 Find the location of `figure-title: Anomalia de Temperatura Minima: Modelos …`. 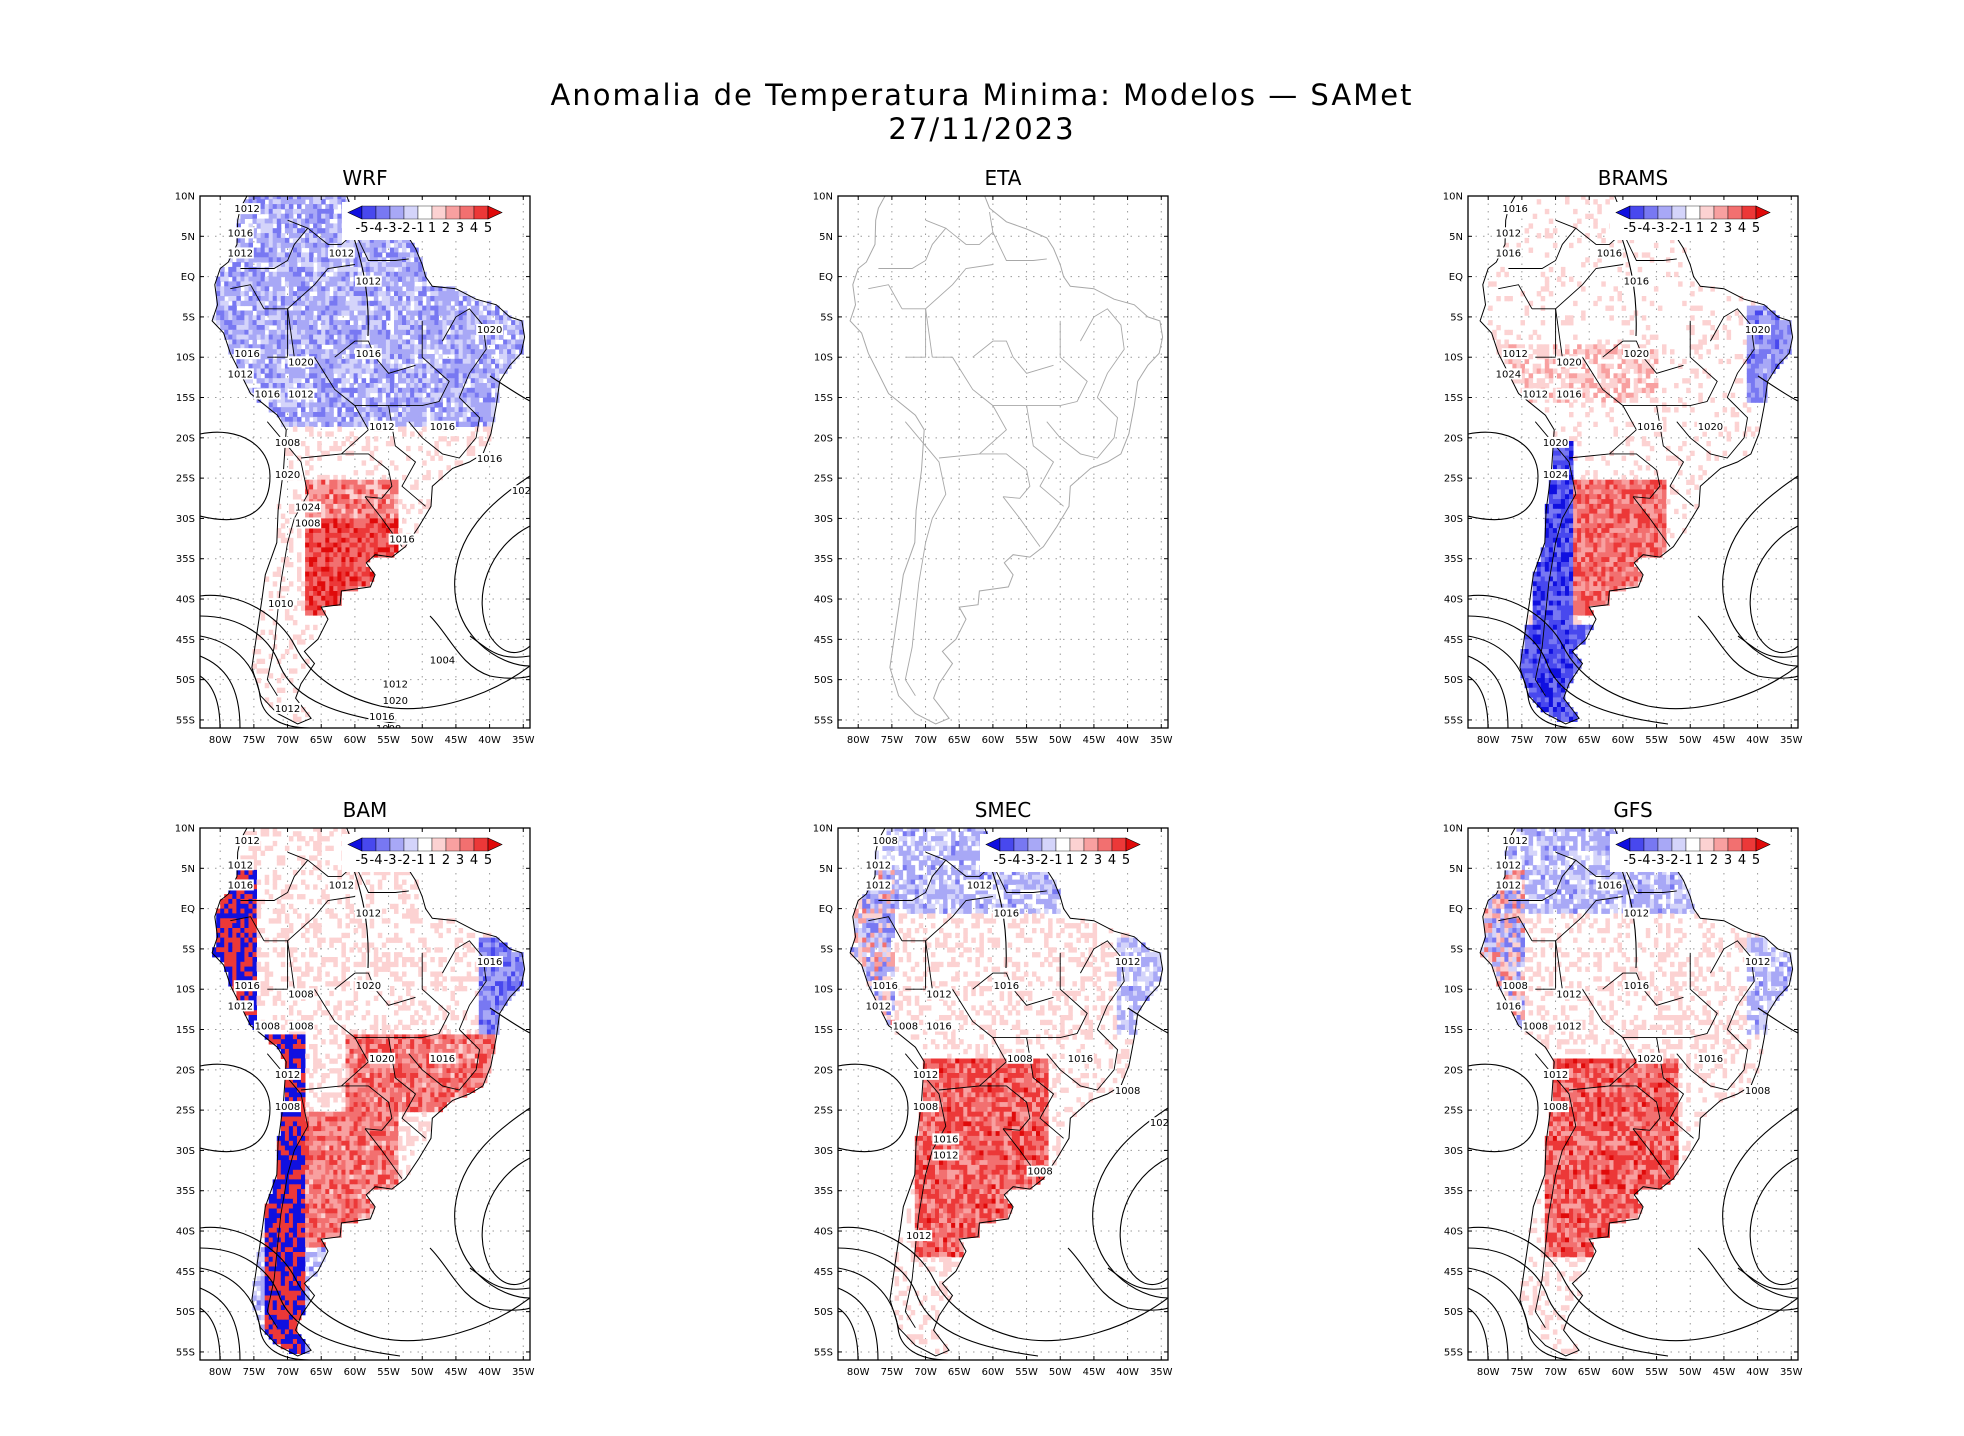

figure-title: Anomalia de Temperatura Minima: Modelos … is located at coordinates (982, 95).